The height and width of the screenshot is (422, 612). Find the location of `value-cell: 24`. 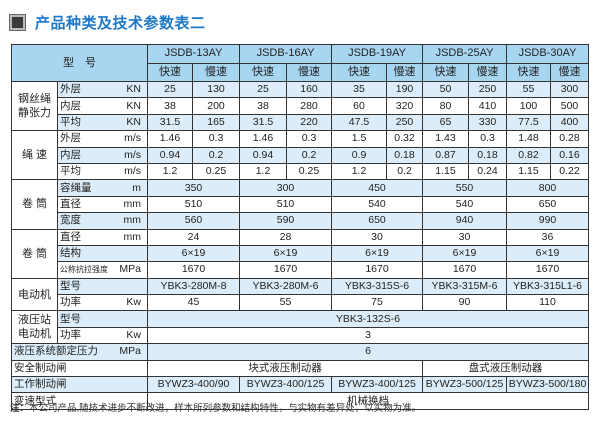

value-cell: 24 is located at coordinates (193, 237).